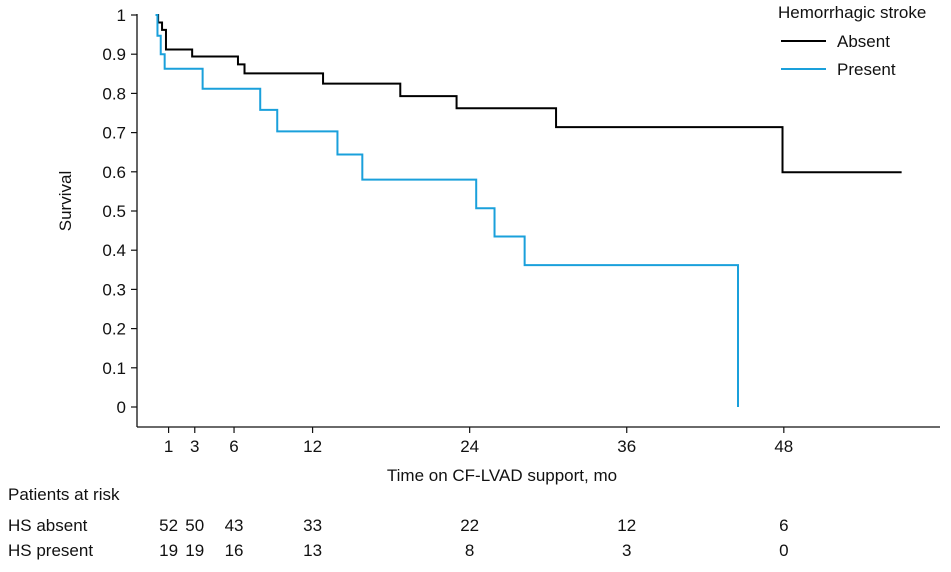  I want to click on risk-count-present: 13, so click(312, 550).